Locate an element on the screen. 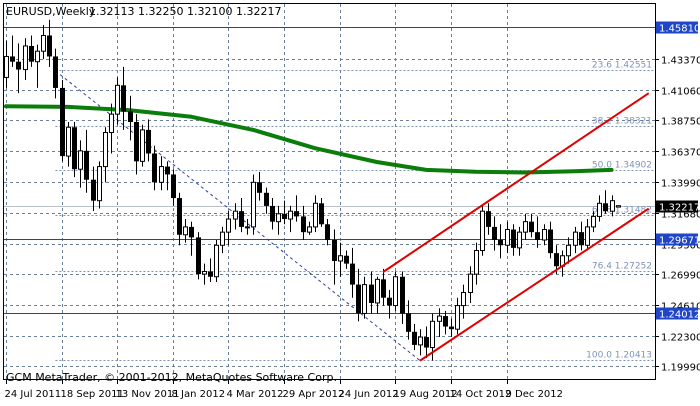 This screenshot has height=406, width=700. fib-level-label: 100.0 1.20413 is located at coordinates (619, 356).